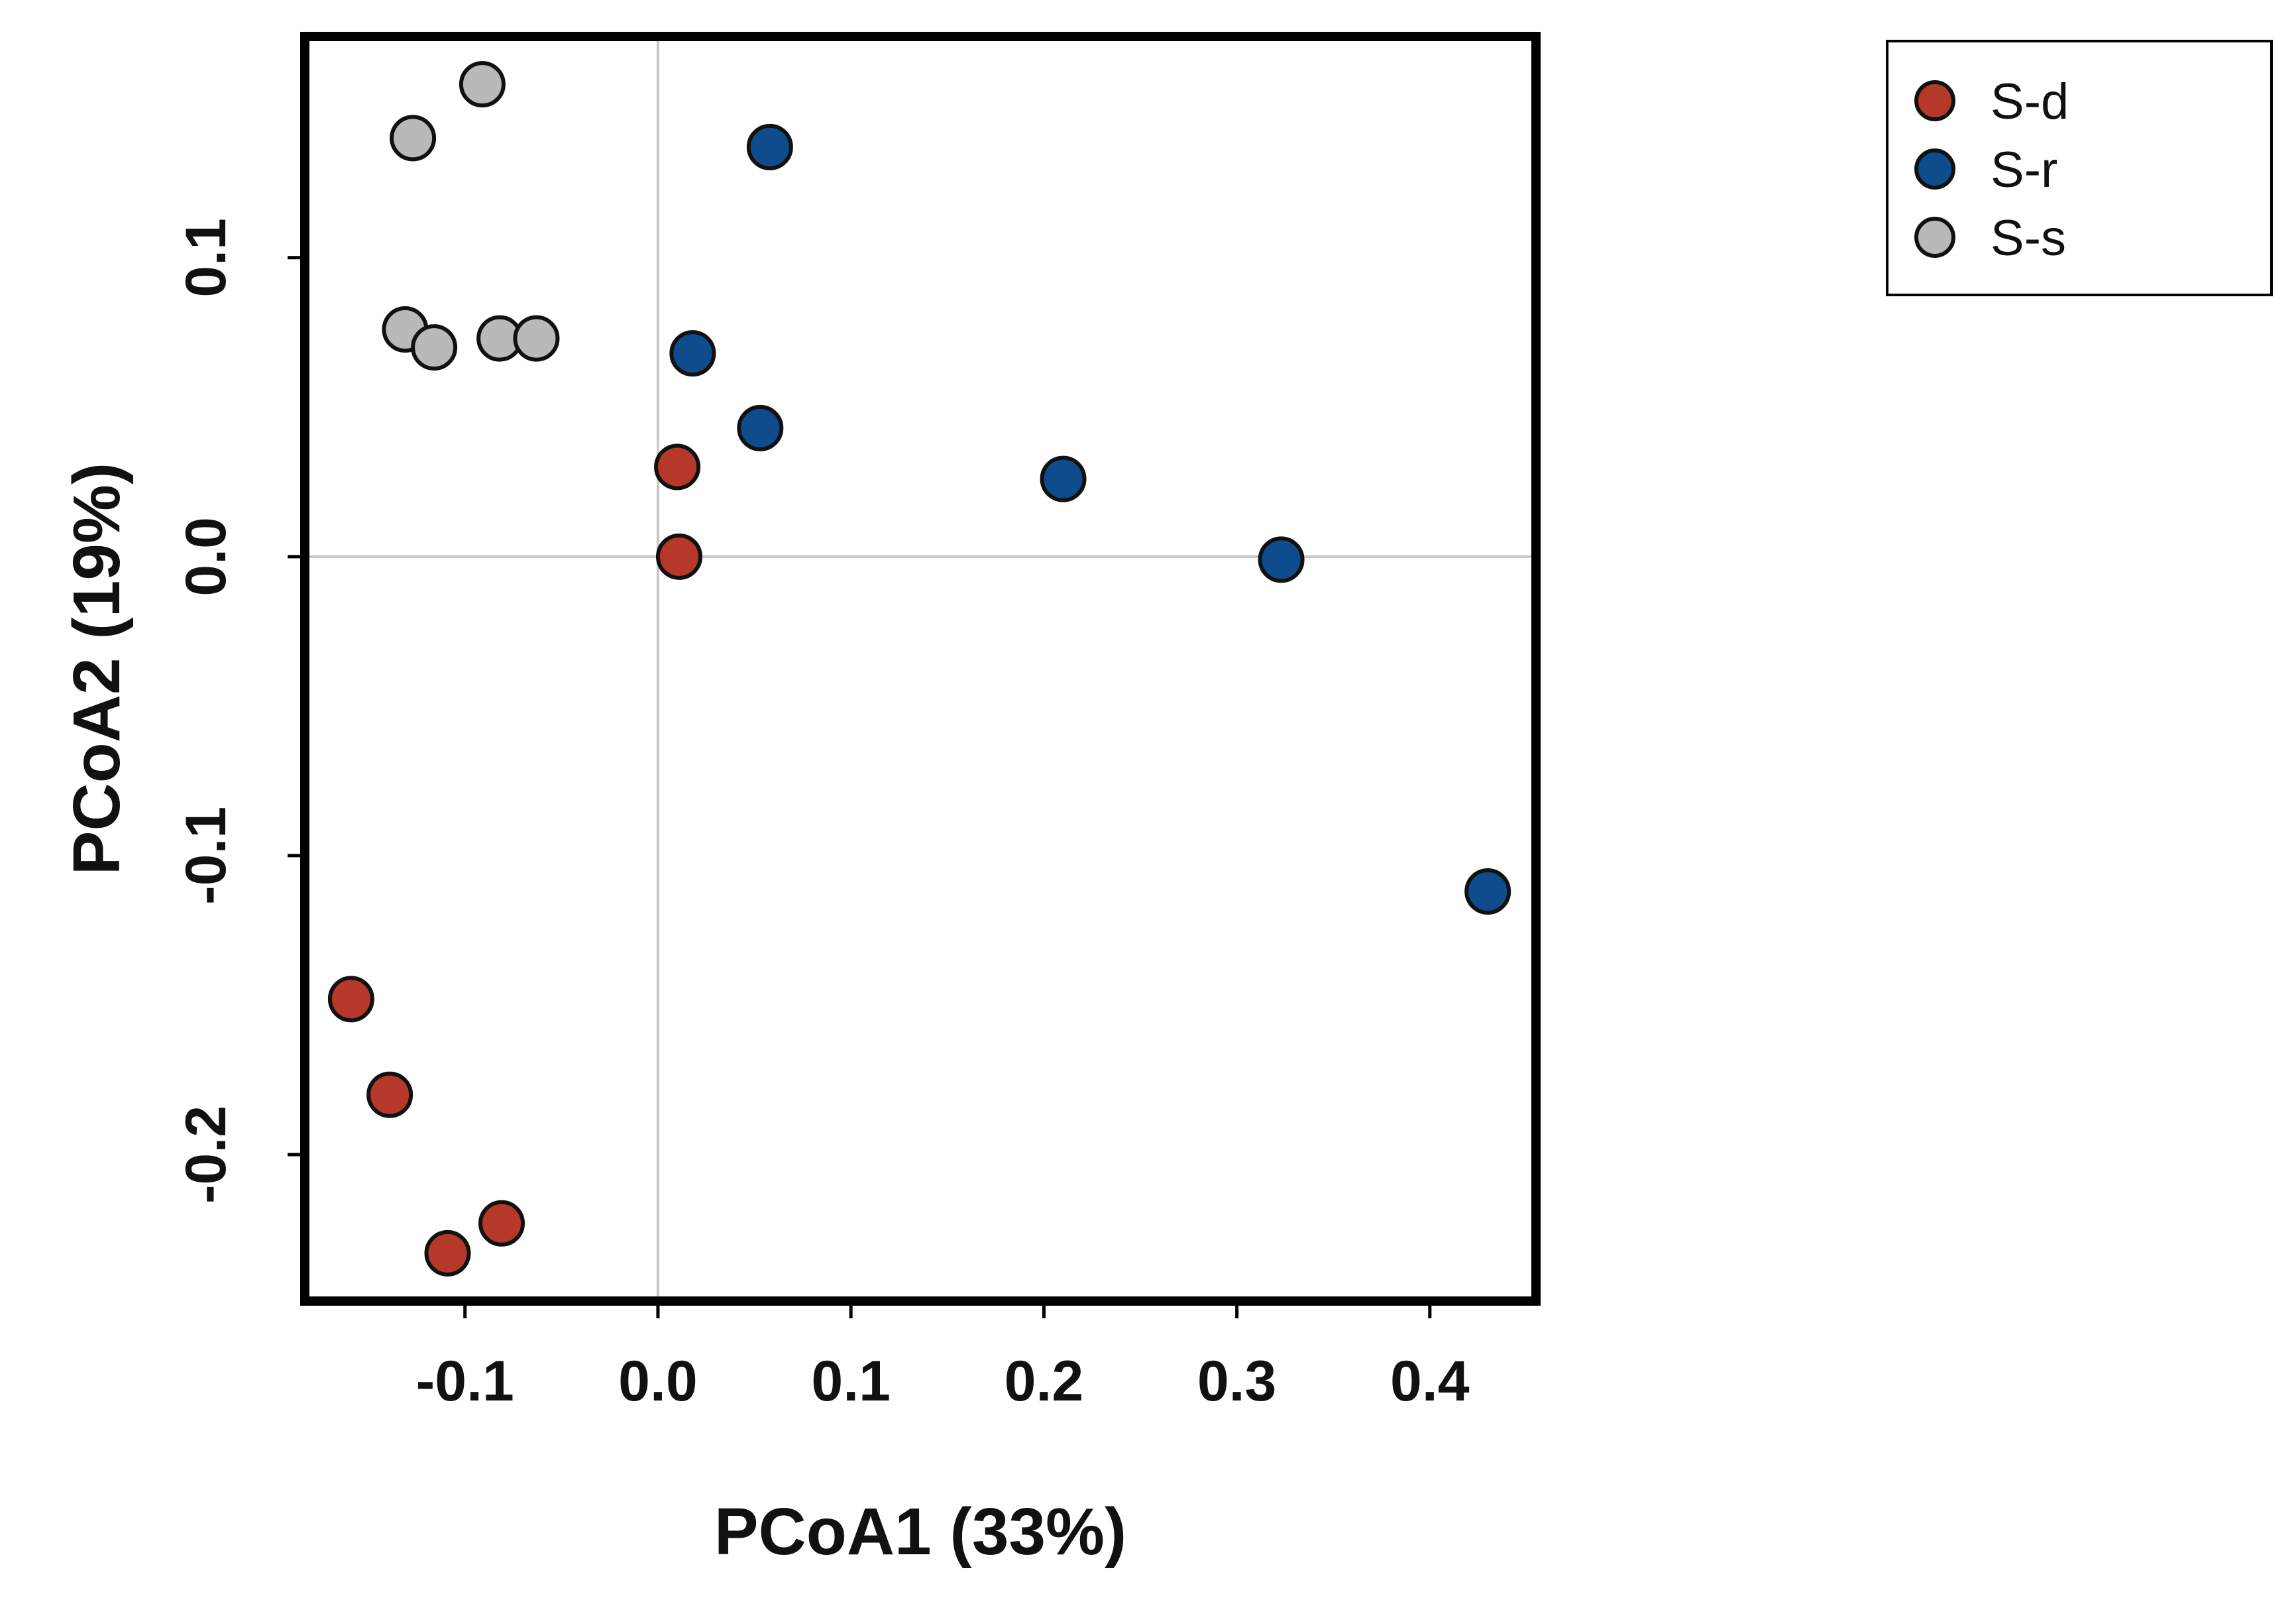 This screenshot has width=2296, height=1600. What do you see at coordinates (1934, 169) in the screenshot?
I see `legend-marker-S-r` at bounding box center [1934, 169].